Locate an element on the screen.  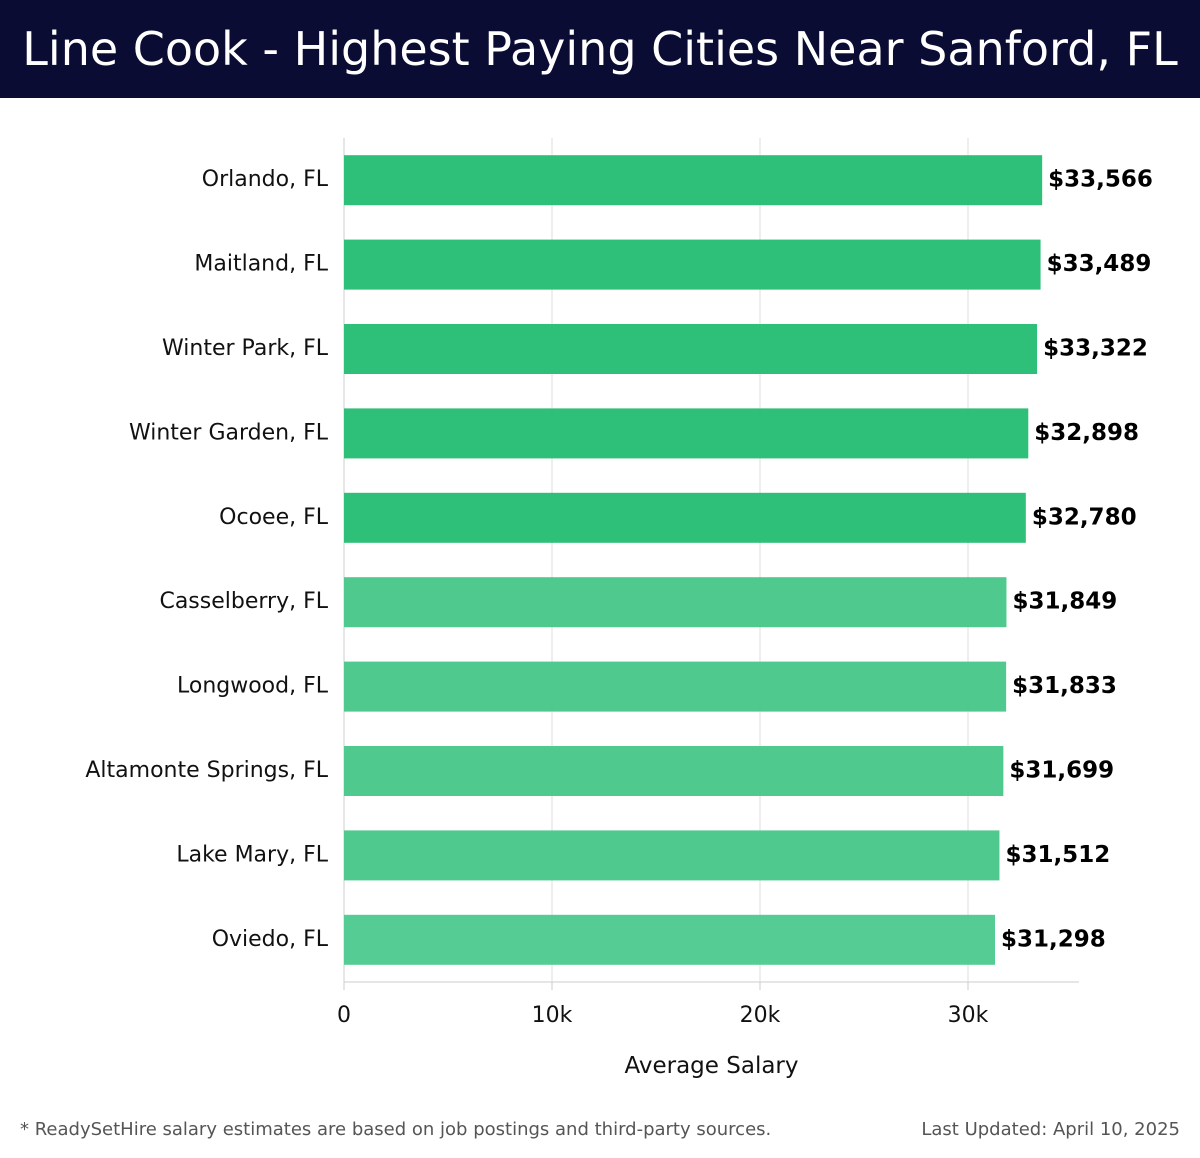
category-label: Altamonte Springs, FL is located at coordinates (206, 770).